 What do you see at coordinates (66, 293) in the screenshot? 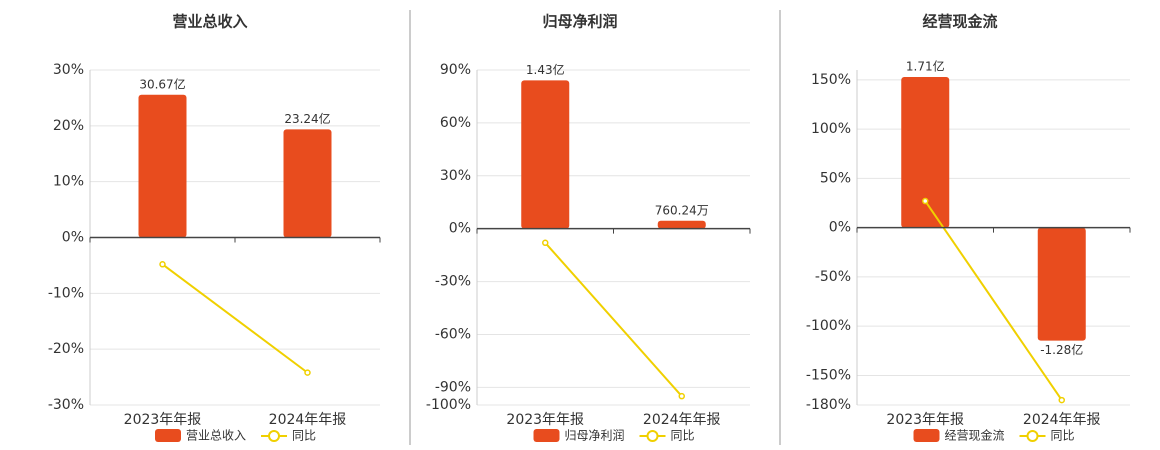
I see `y-tick-label: -10%` at bounding box center [66, 293].